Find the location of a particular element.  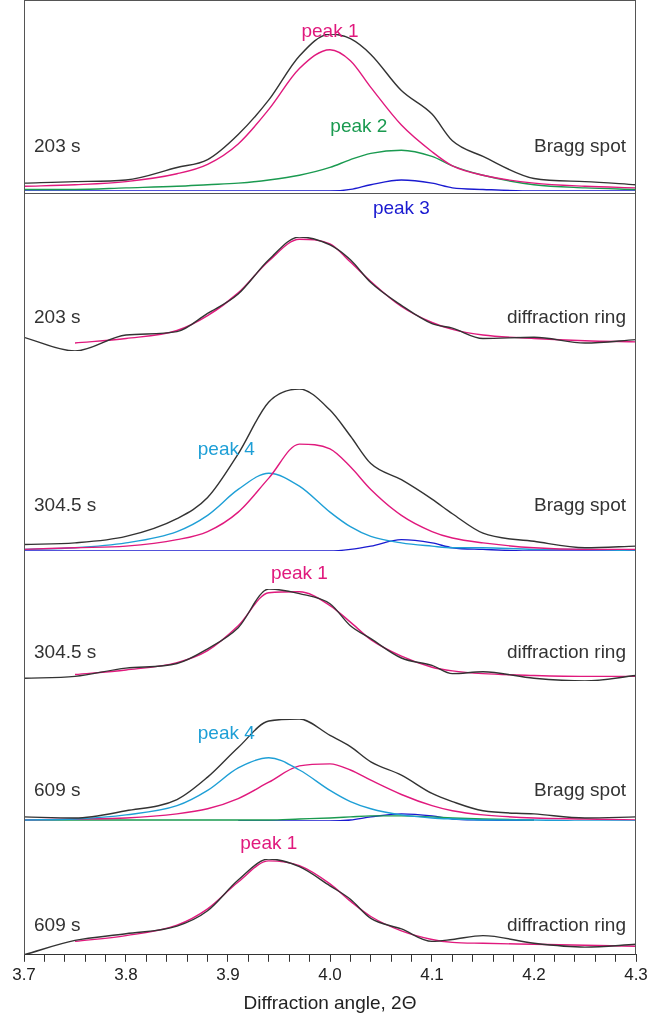

x-tick-label: 4.3 is located at coordinates (636, 974).